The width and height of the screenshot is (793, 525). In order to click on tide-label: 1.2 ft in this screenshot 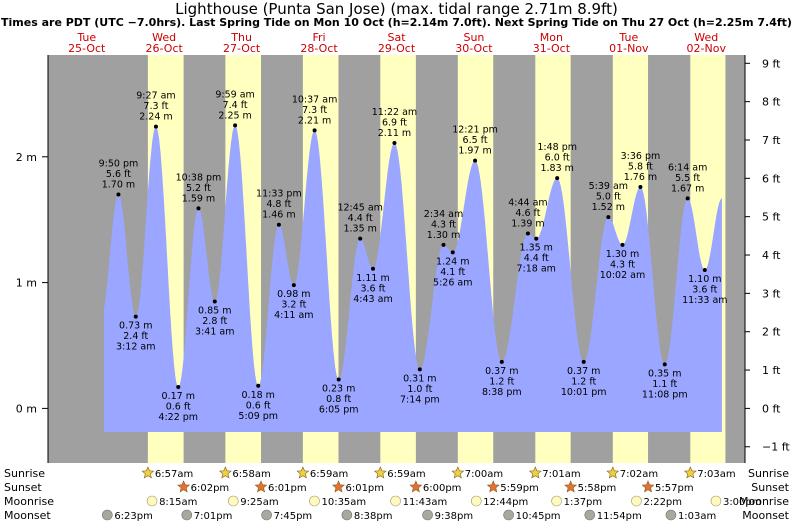, I will do `click(583, 381)`.